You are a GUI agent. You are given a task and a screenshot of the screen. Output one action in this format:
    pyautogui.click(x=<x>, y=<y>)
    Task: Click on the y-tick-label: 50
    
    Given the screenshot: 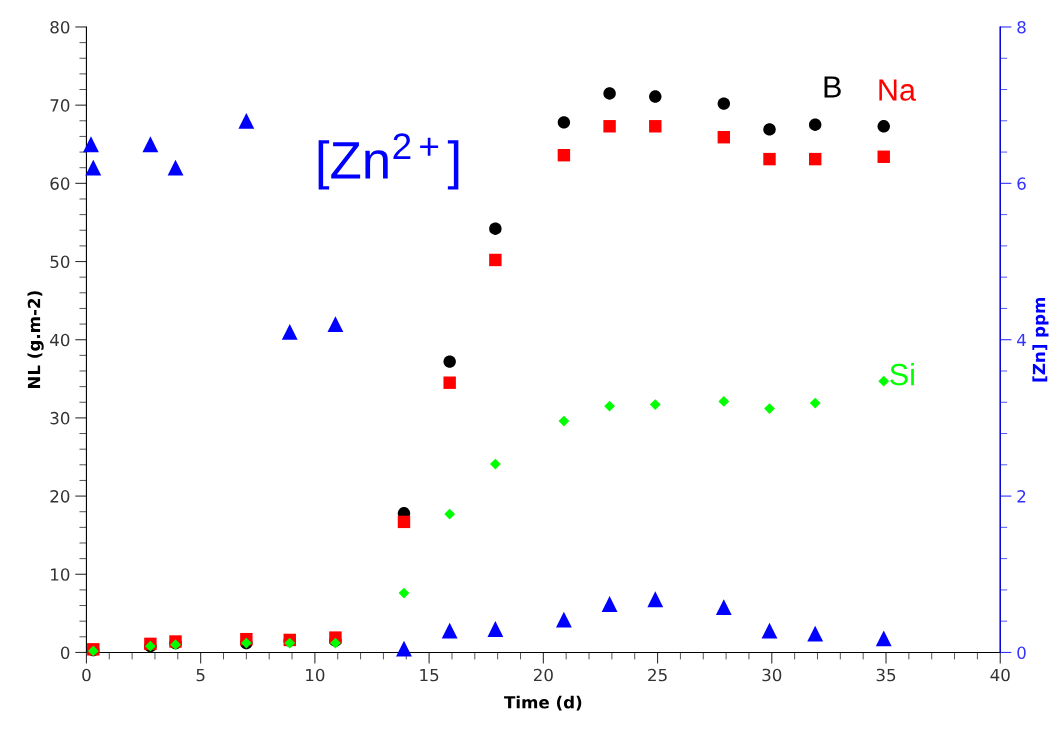 What is the action you would take?
    pyautogui.click(x=60, y=262)
    